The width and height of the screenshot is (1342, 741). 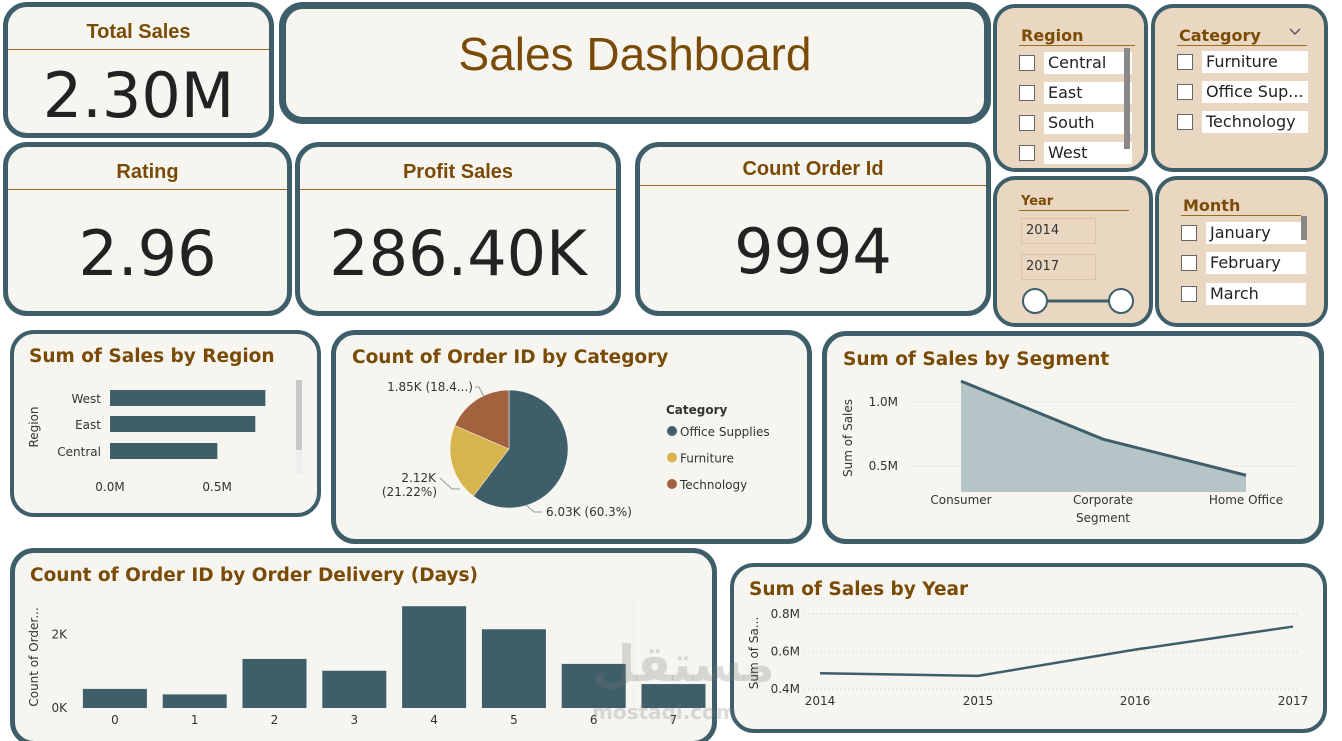 I want to click on year-range-slider, so click(x=1079, y=301).